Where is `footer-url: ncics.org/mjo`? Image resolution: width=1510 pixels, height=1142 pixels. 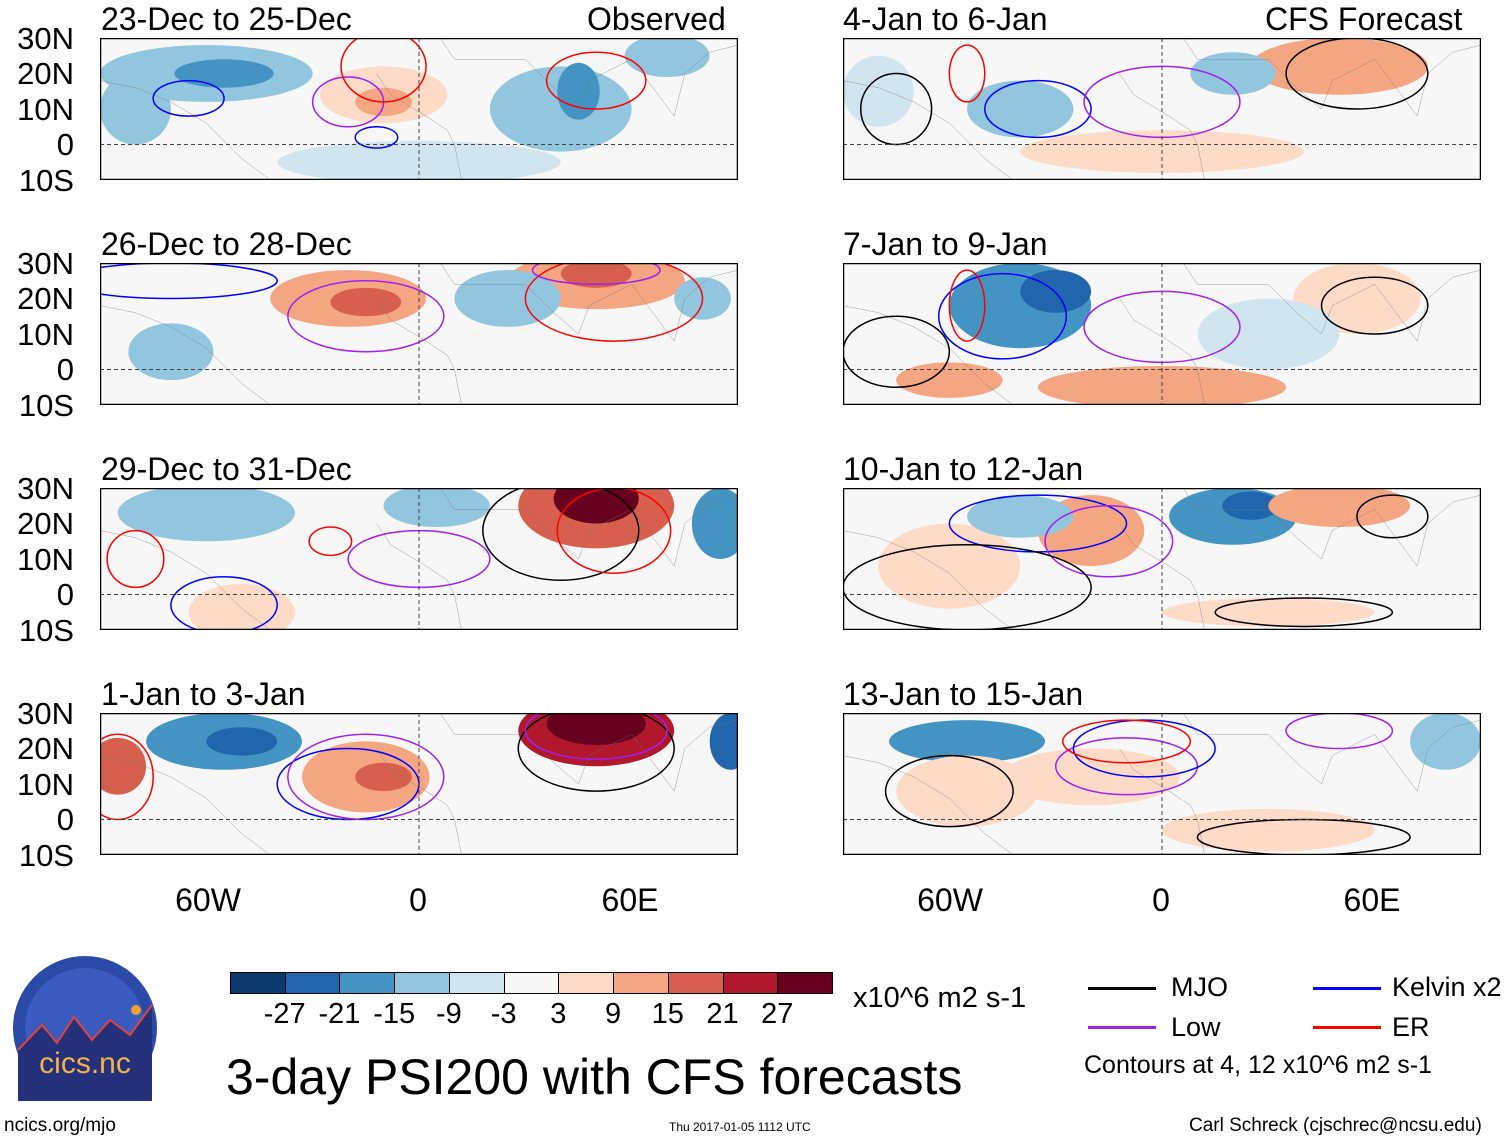
footer-url: ncics.org/mjo is located at coordinates (60, 1125).